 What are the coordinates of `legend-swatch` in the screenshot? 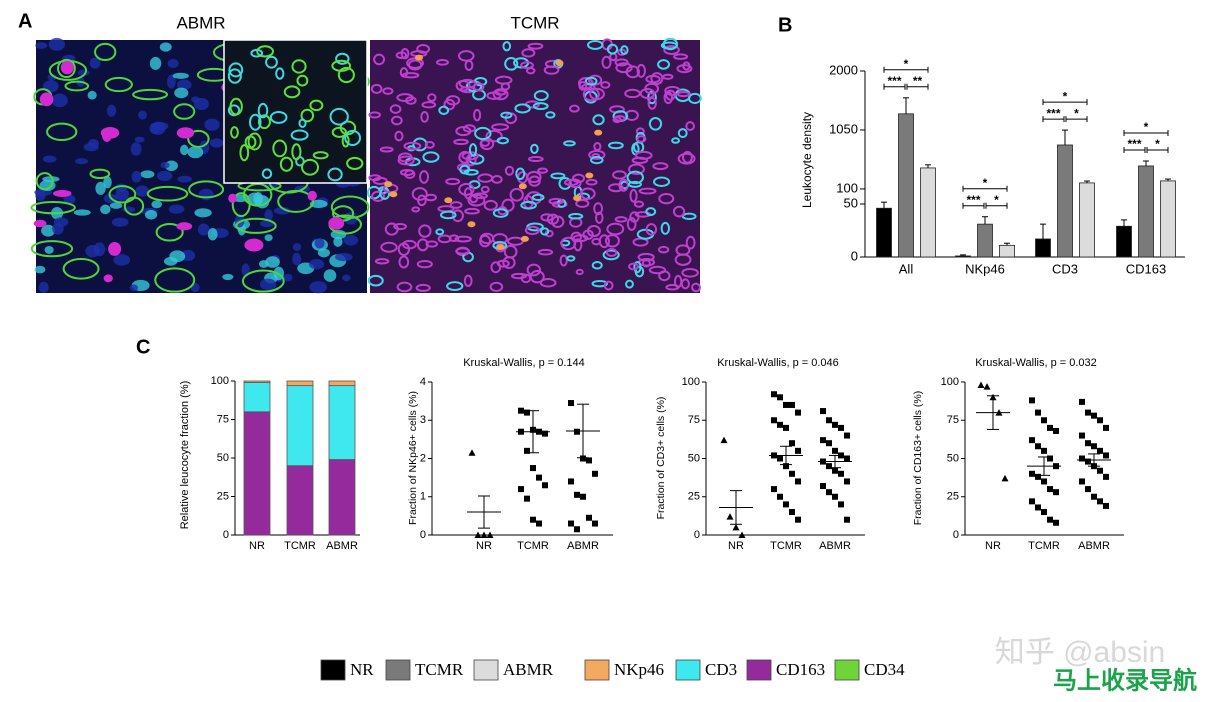 It's located at (688, 670).